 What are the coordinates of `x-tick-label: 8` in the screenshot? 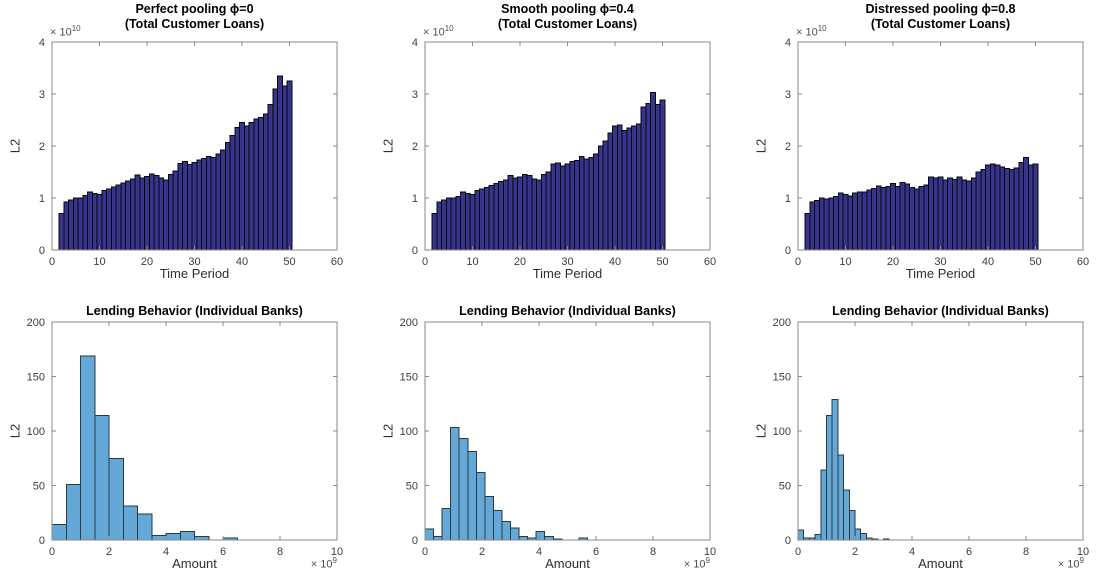 It's located at (1026, 552).